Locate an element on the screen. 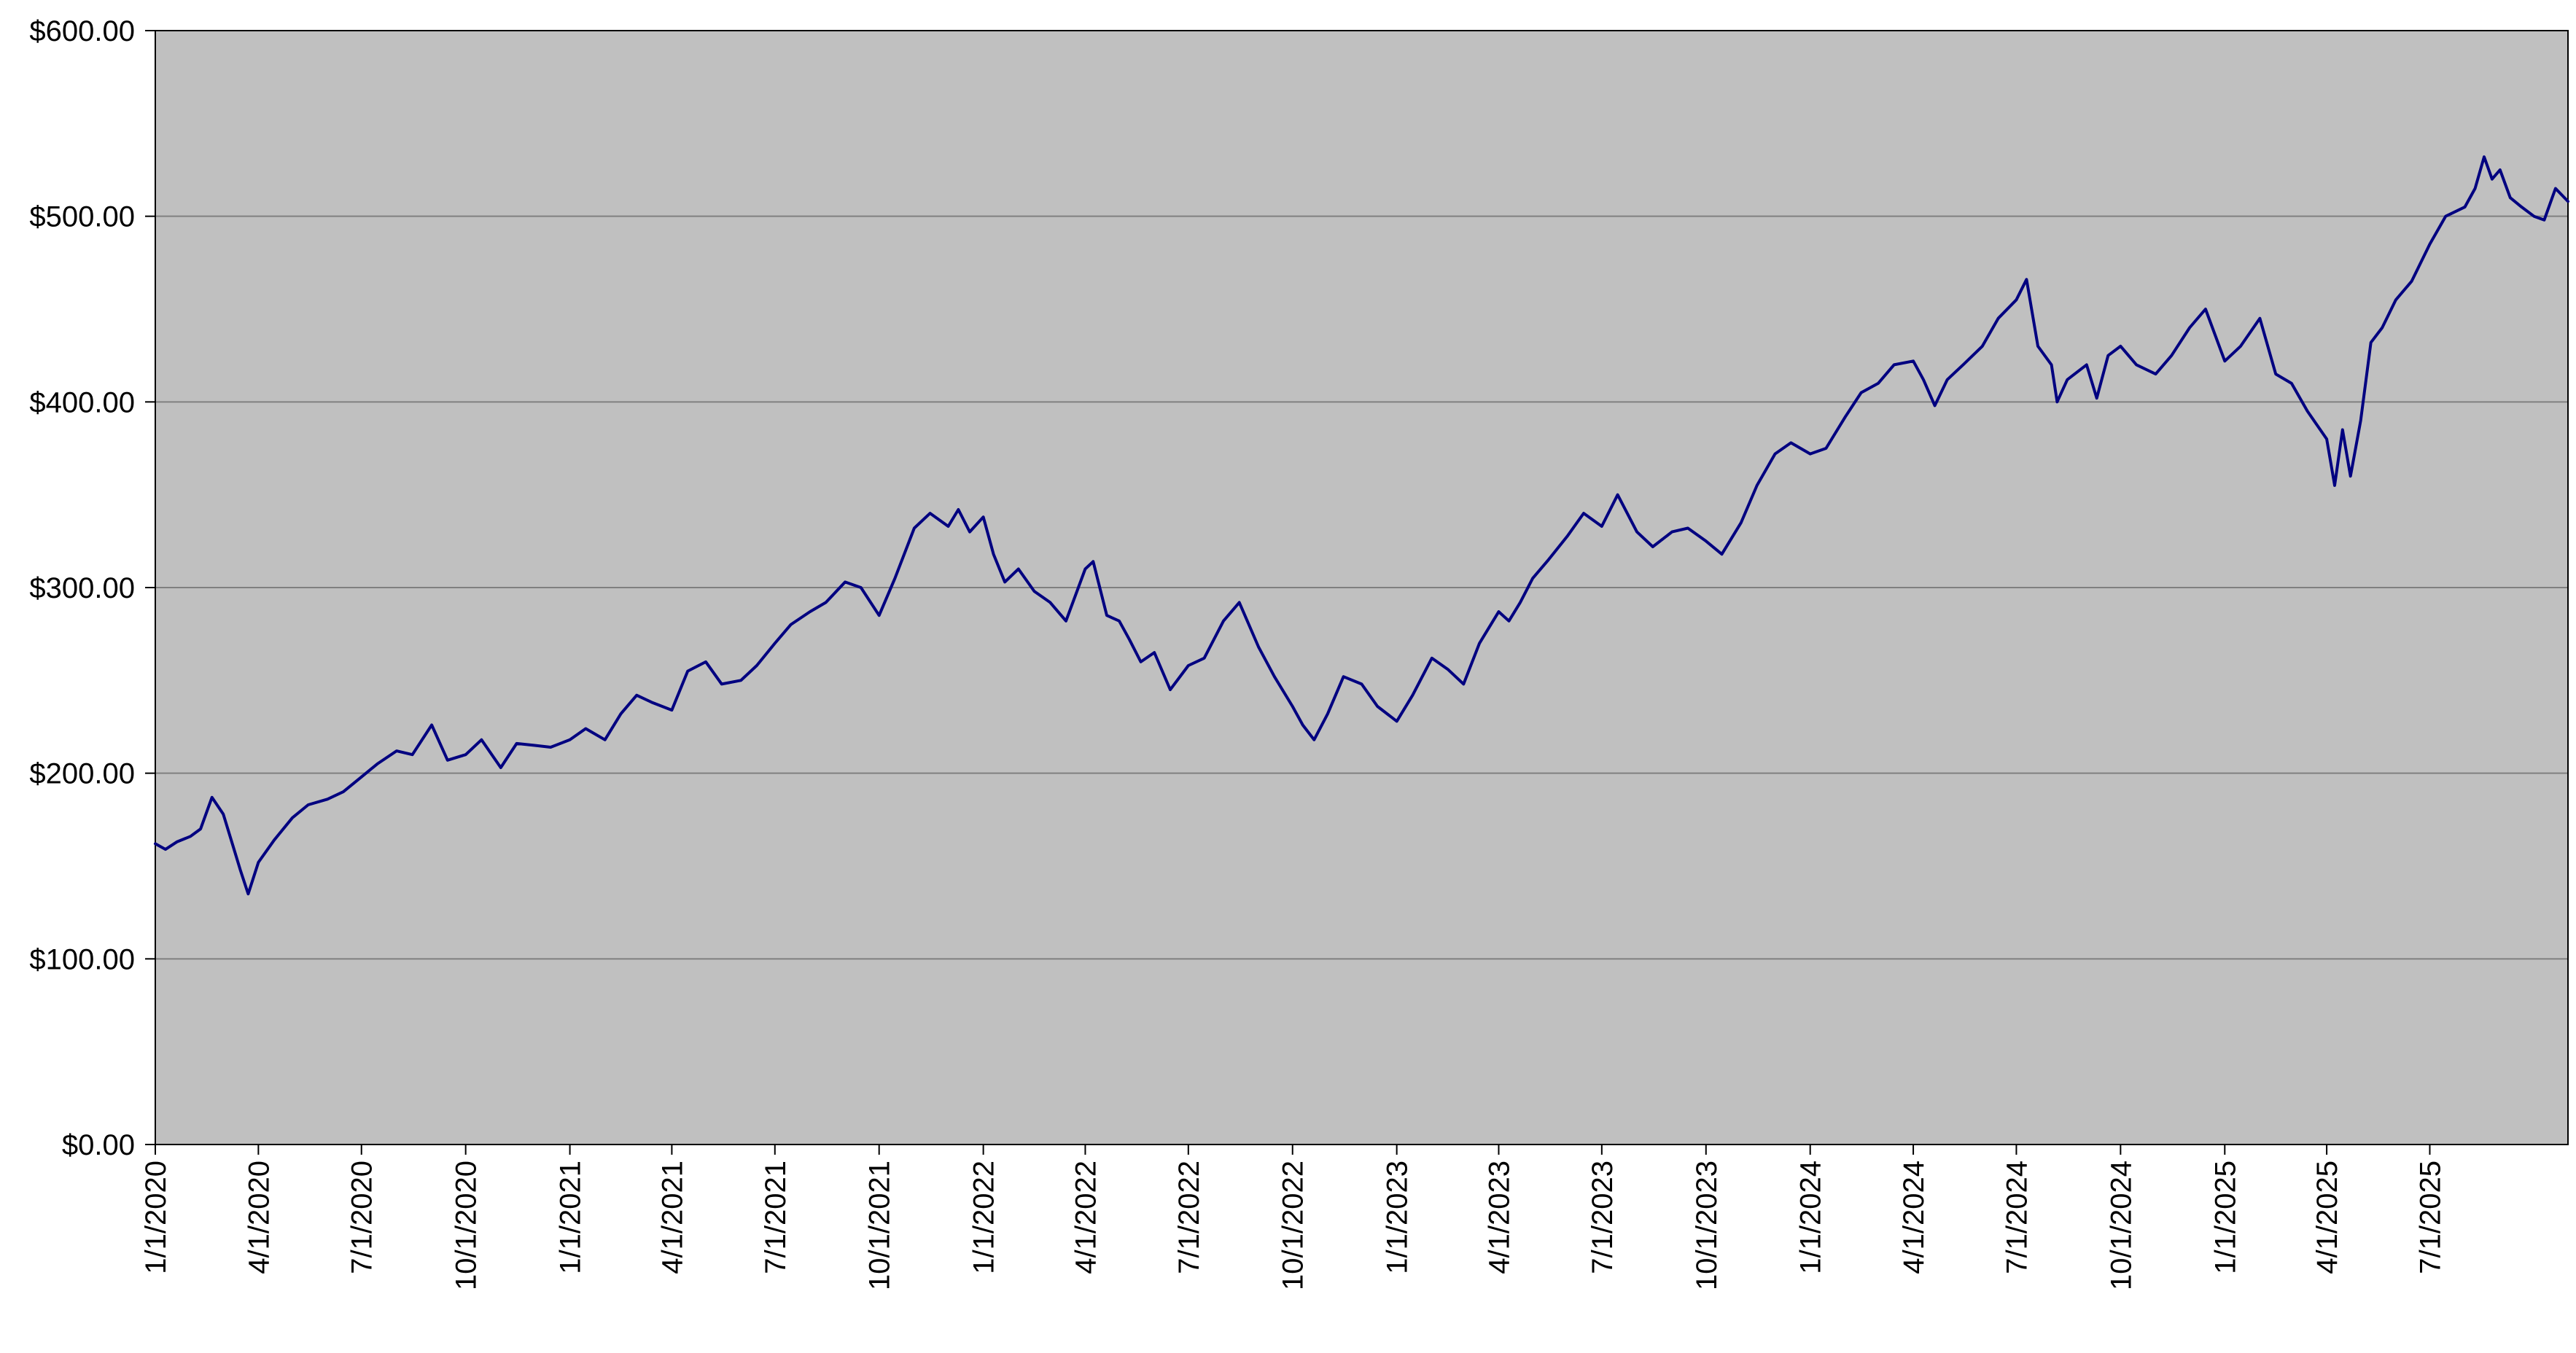  x-tick-label: 10/1/2022 is located at coordinates (1293, 1225).